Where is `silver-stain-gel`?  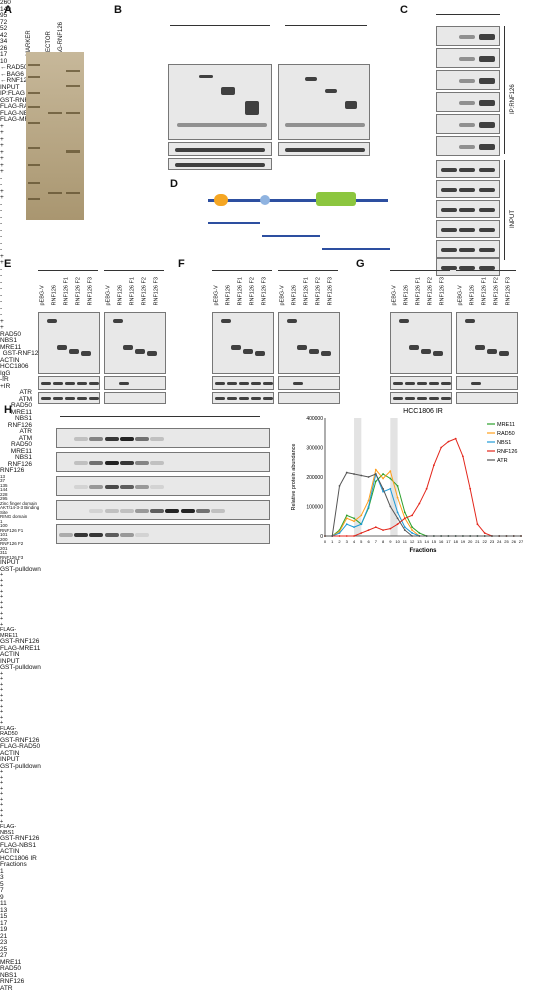
silver-stain-gel is located at coordinates (55, 136).